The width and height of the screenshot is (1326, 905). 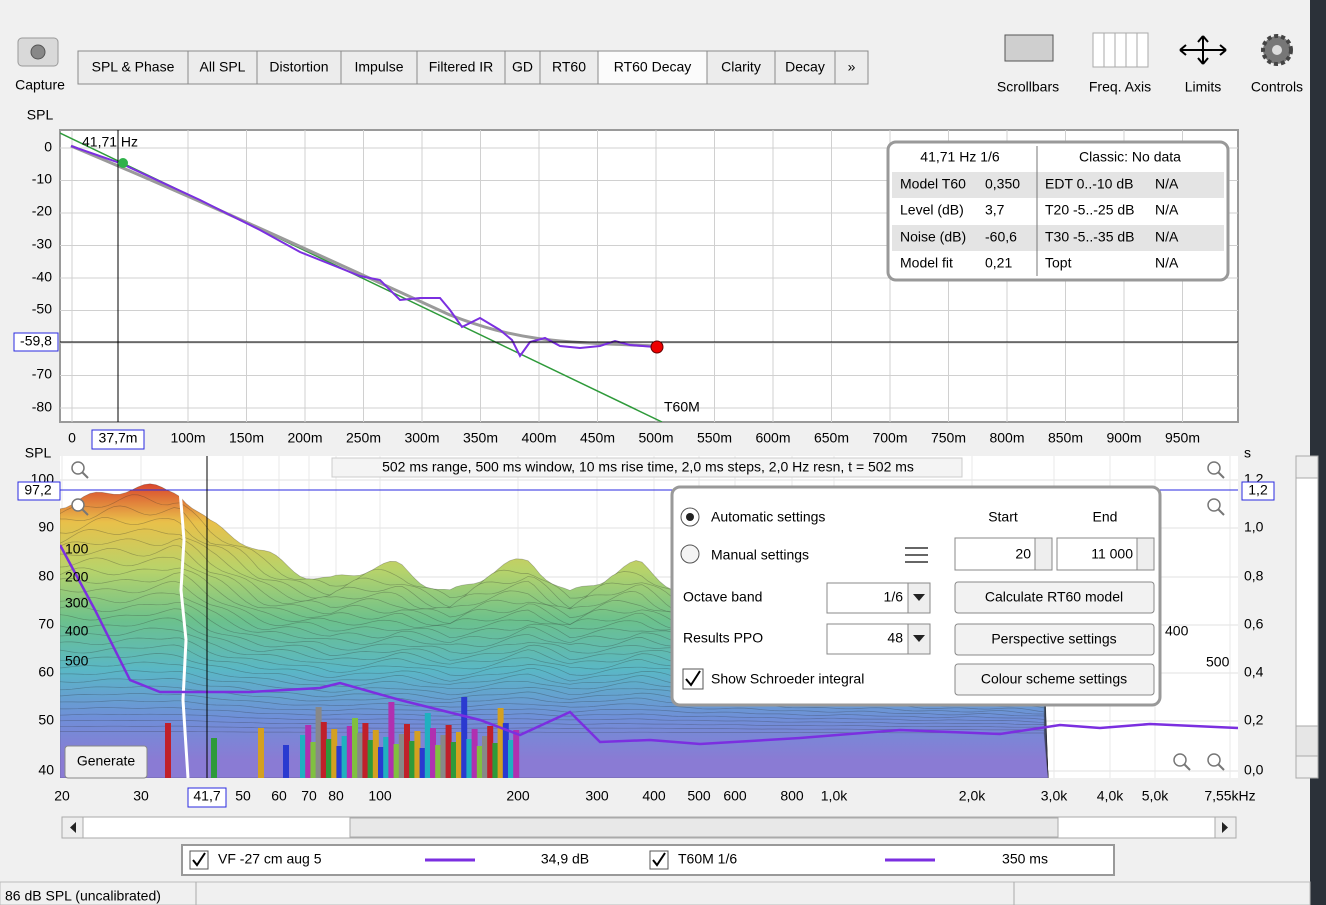 What do you see at coordinates (1307, 467) in the screenshot?
I see `v-scroll-up` at bounding box center [1307, 467].